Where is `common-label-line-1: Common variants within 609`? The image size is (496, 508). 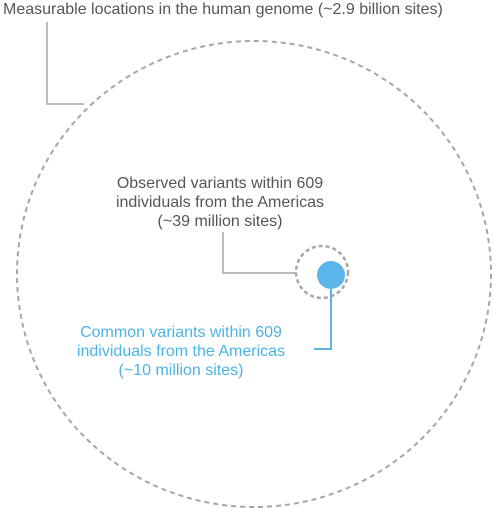 common-label-line-1: Common variants within 609 is located at coordinates (181, 332).